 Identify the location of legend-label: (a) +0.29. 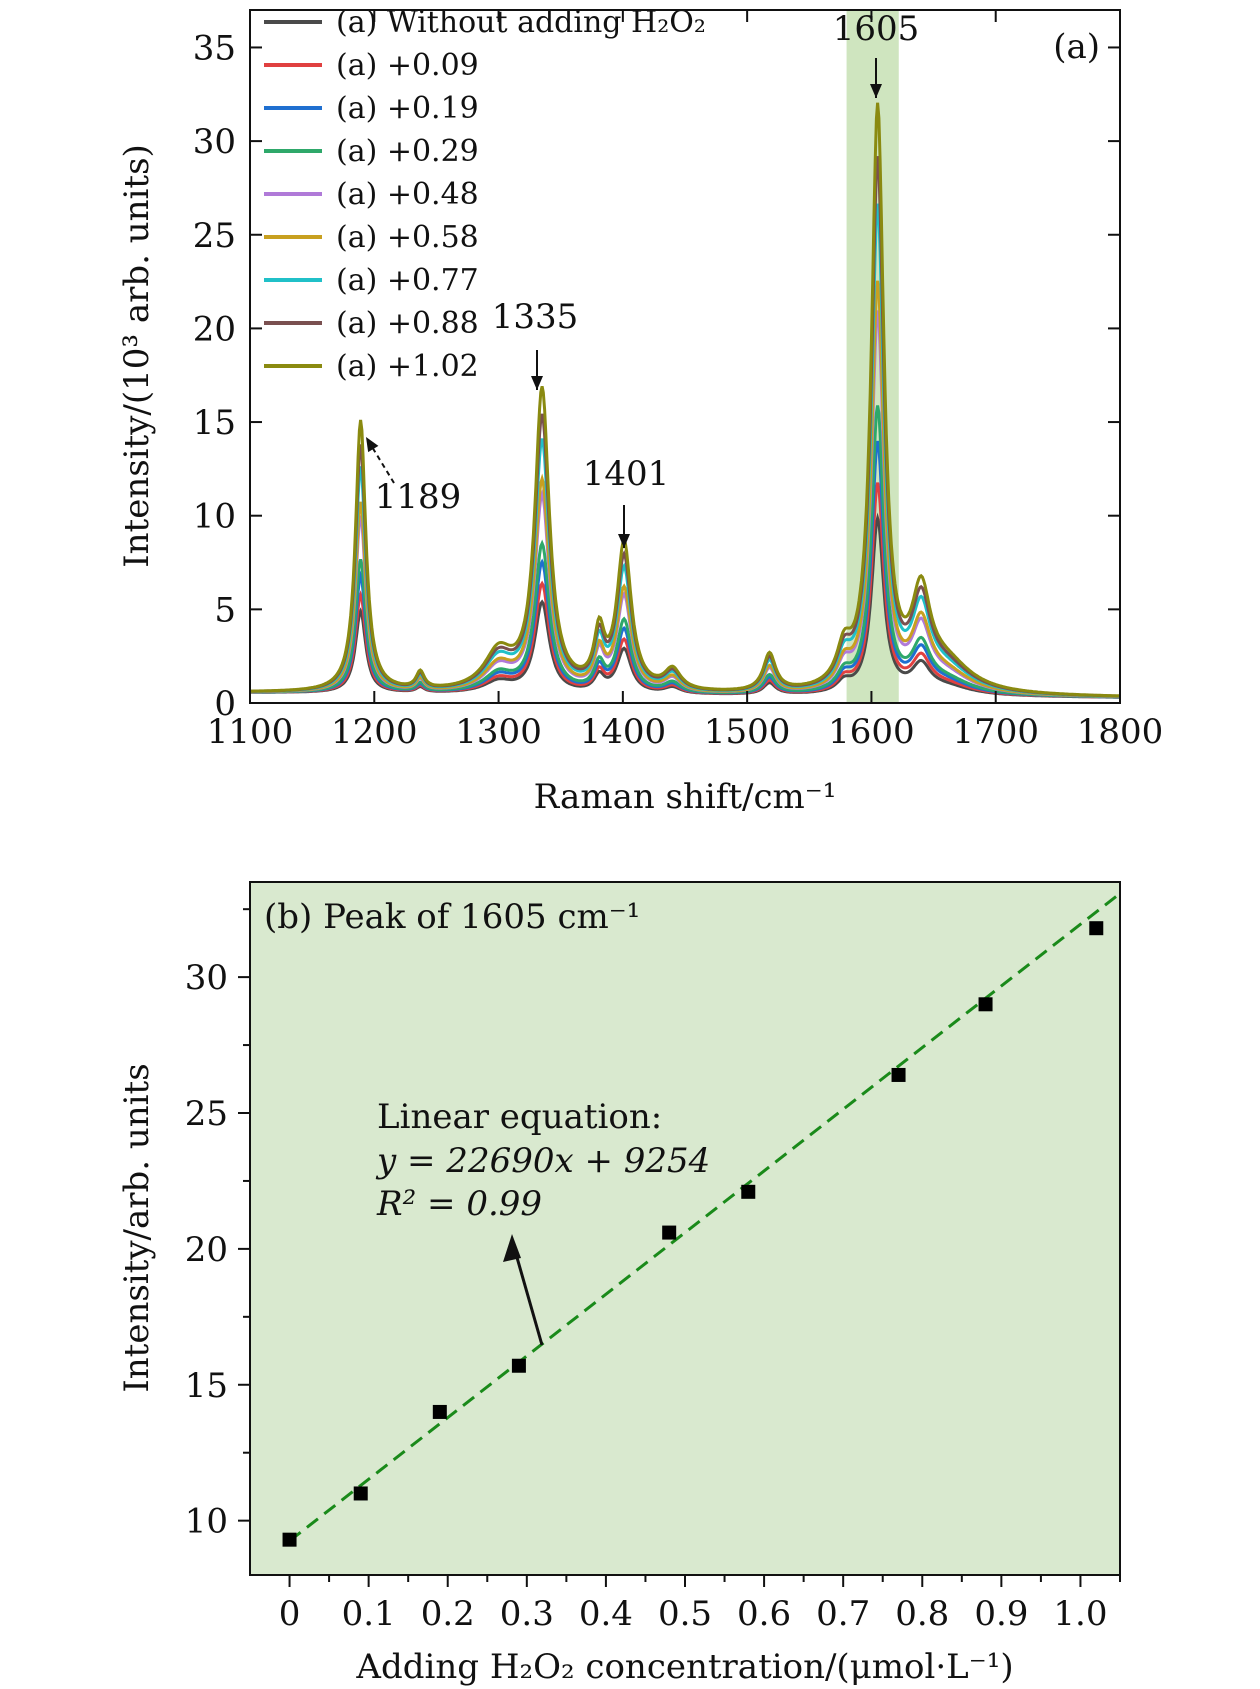
(407, 151).